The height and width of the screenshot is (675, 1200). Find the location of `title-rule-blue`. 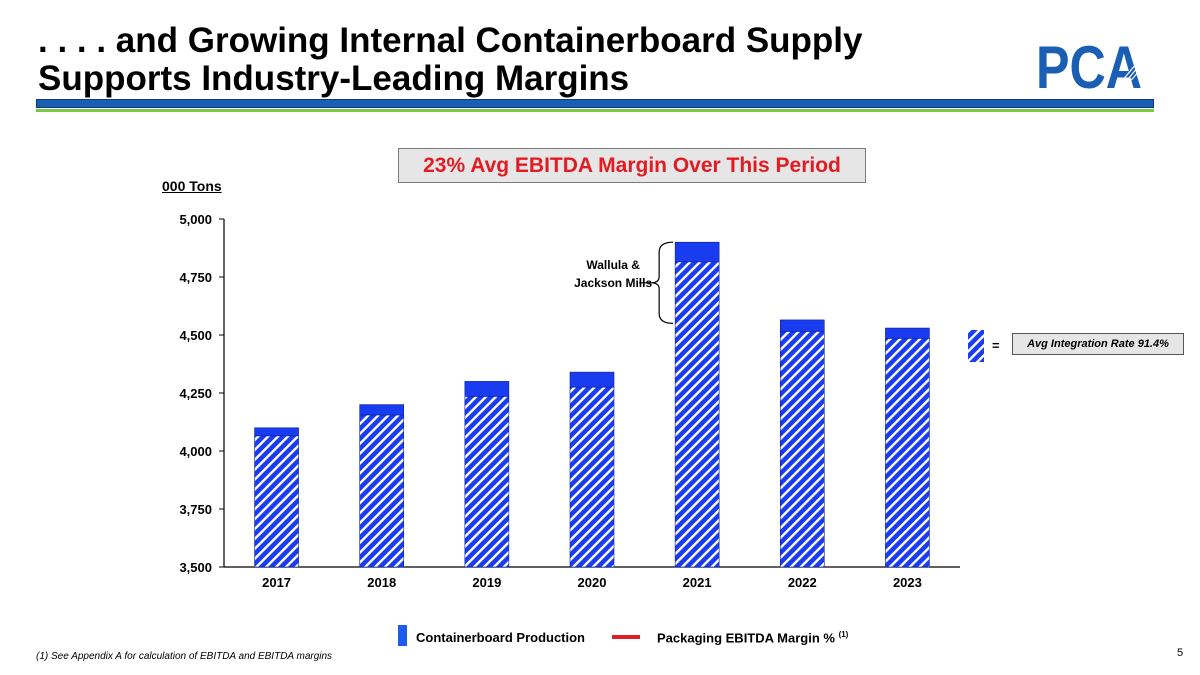

title-rule-blue is located at coordinates (595, 103).